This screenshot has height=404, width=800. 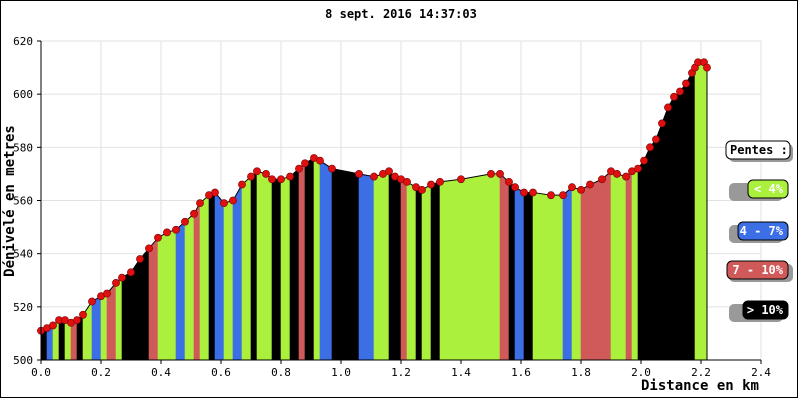 I want to click on y-tick-label: 500, so click(x=23, y=360).